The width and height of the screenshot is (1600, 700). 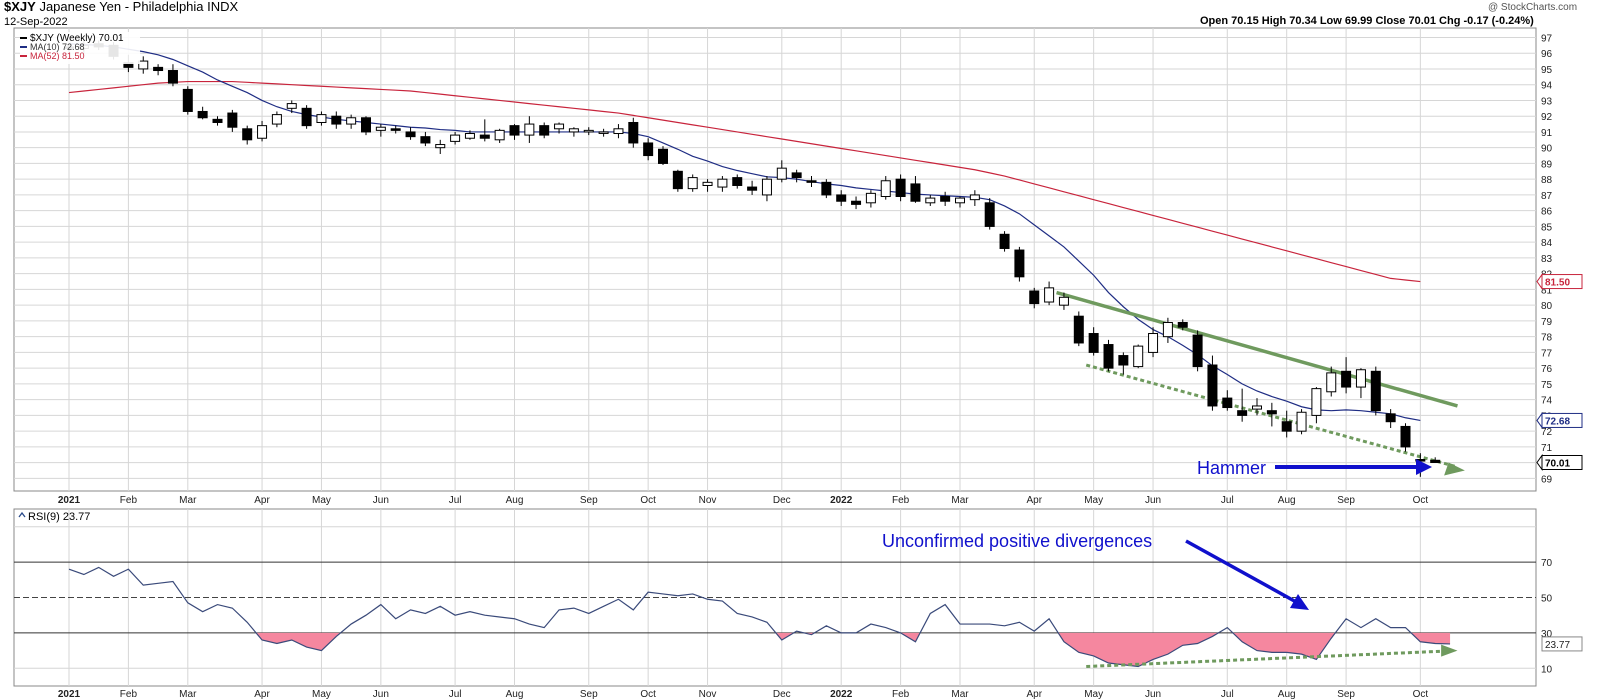 What do you see at coordinates (1547, 448) in the screenshot?
I see `price-tick-label: 71` at bounding box center [1547, 448].